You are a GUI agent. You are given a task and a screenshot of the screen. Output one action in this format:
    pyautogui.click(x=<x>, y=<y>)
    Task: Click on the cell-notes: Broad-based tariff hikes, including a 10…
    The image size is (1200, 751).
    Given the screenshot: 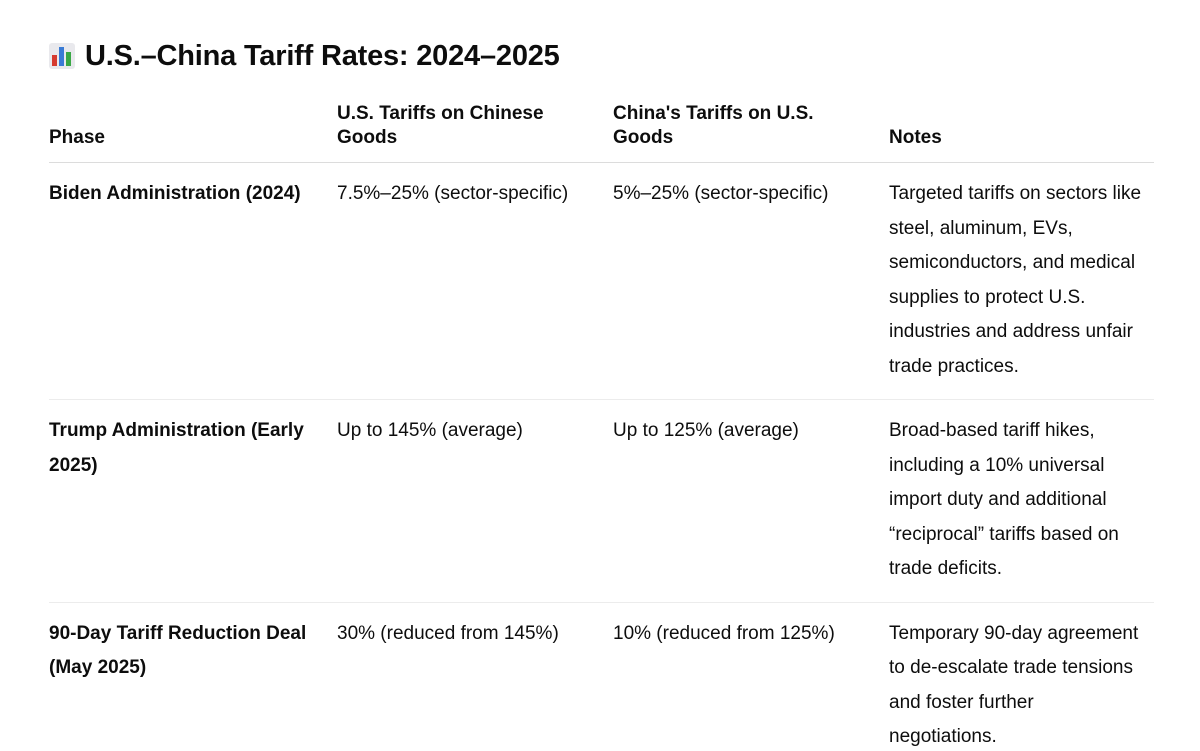 What is the action you would take?
    pyautogui.click(x=1021, y=501)
    